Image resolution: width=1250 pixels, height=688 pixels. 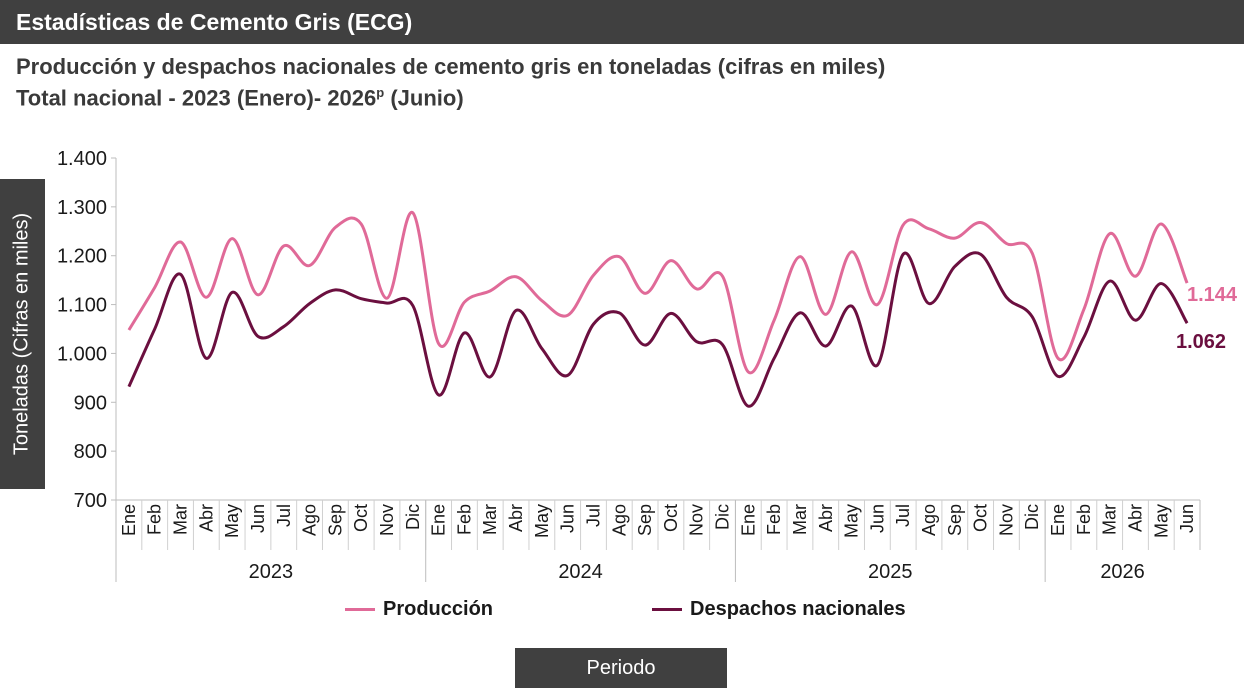 What do you see at coordinates (380, 92) in the screenshot?
I see `chart-subtitle-sup: p` at bounding box center [380, 92].